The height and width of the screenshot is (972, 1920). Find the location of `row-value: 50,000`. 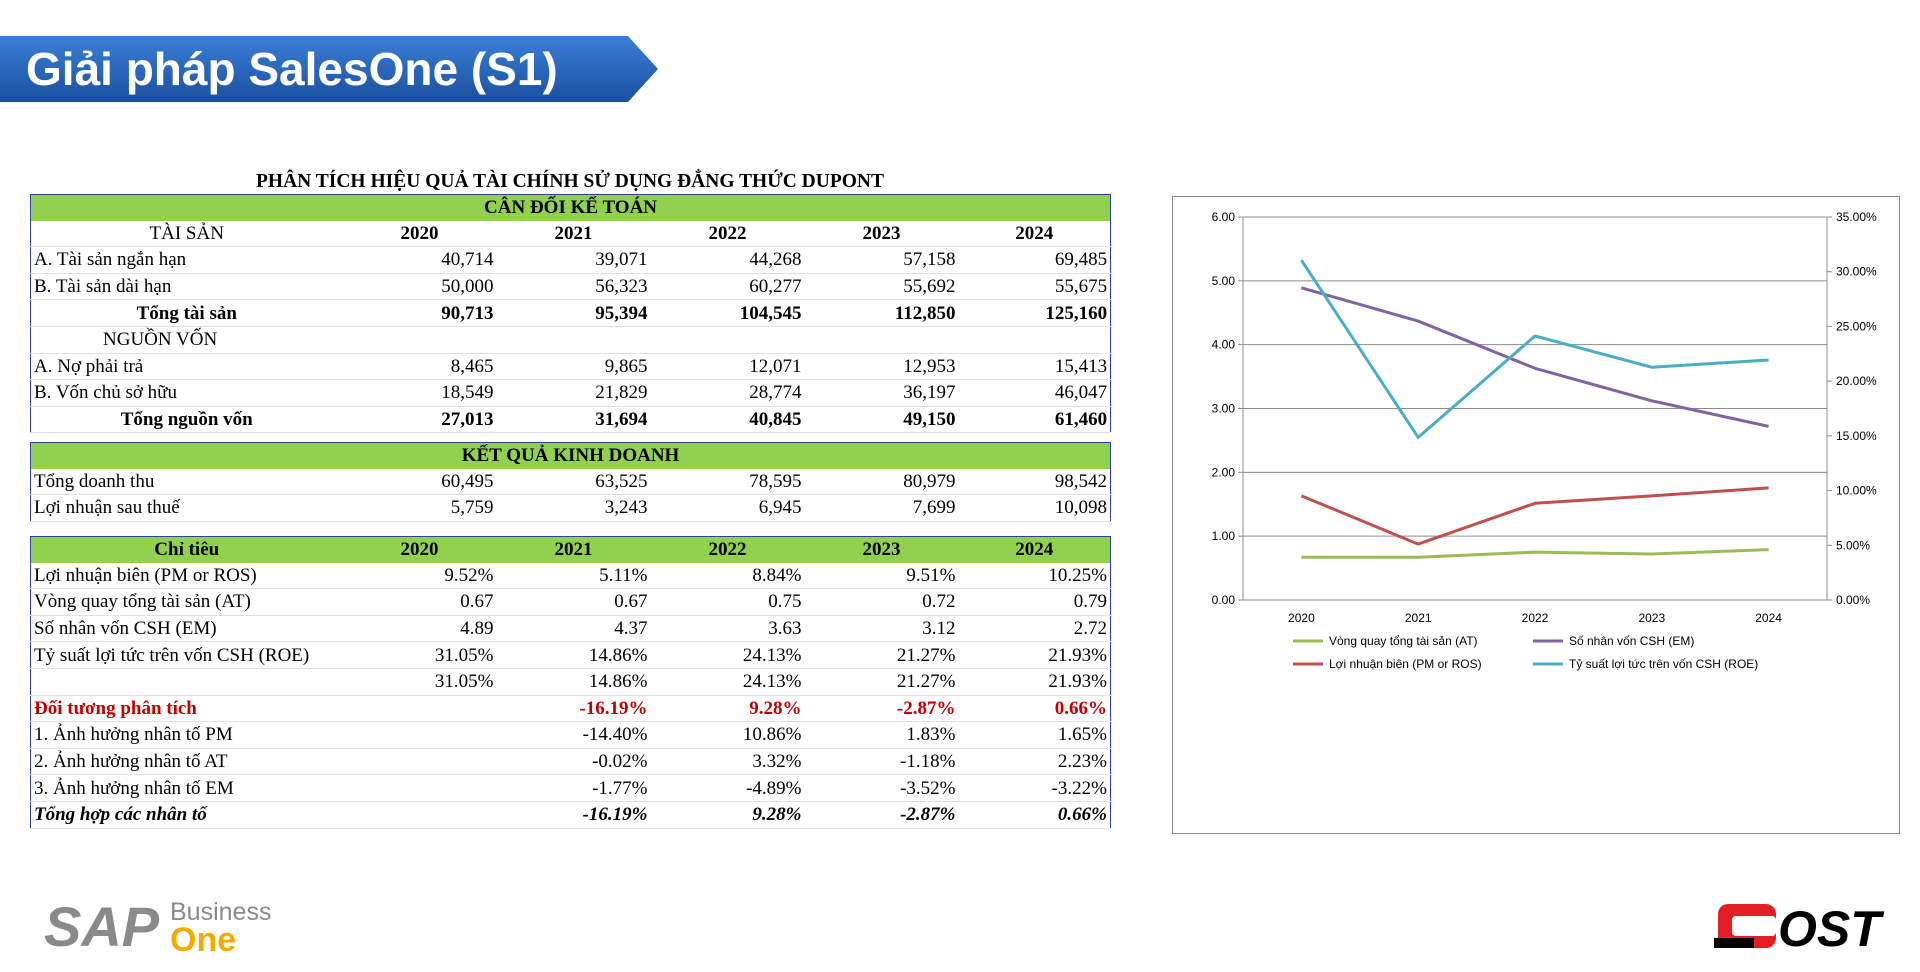

row-value: 50,000 is located at coordinates (419, 287).